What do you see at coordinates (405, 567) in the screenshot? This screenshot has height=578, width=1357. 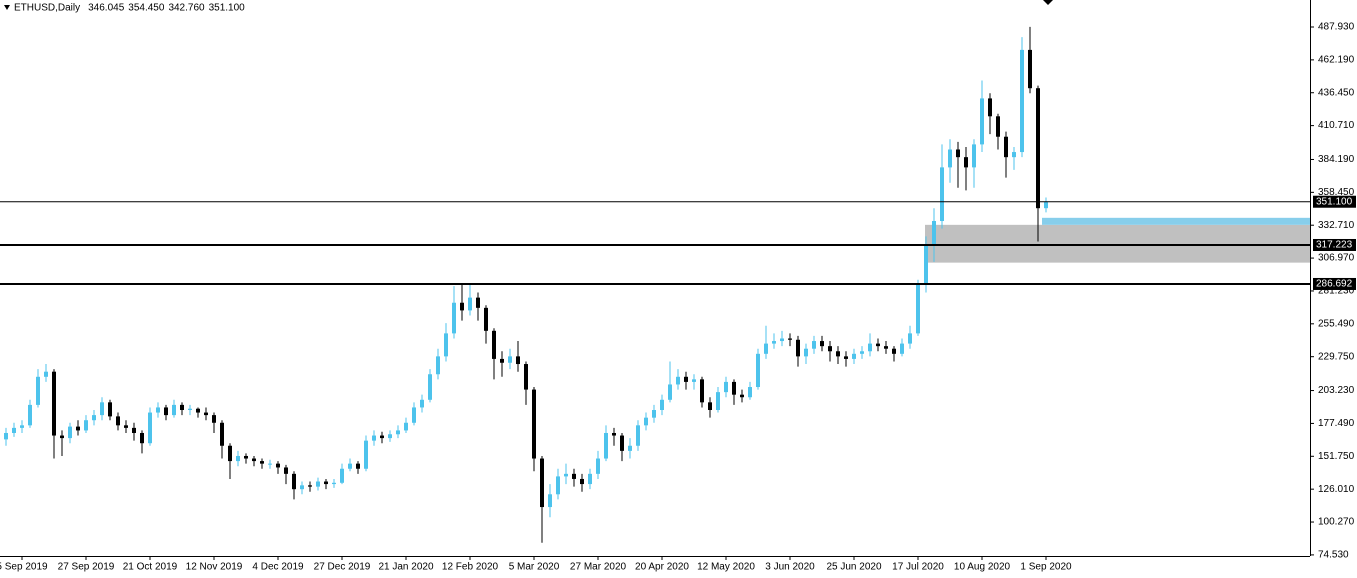 I see `x-tick-label: 21 Jan 2020` at bounding box center [405, 567].